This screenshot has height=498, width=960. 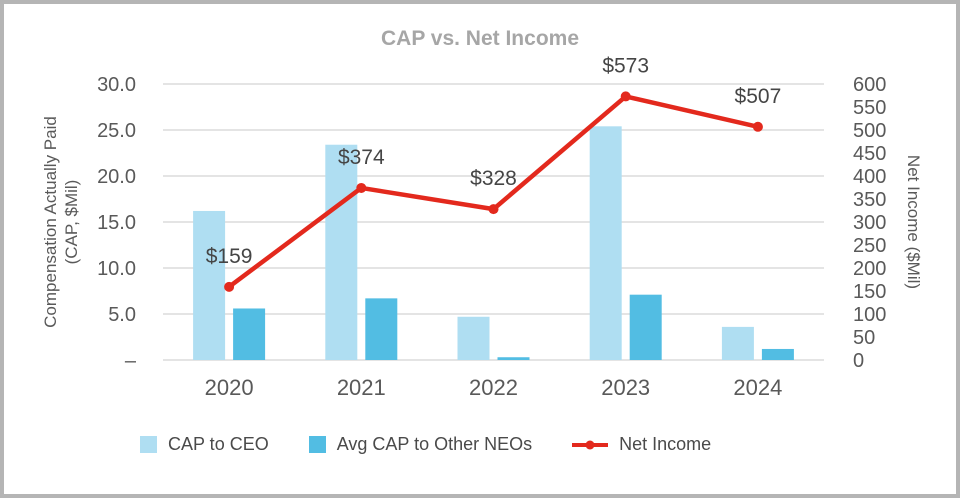 I want to click on right-axis-tick-label: 550, so click(x=869, y=108).